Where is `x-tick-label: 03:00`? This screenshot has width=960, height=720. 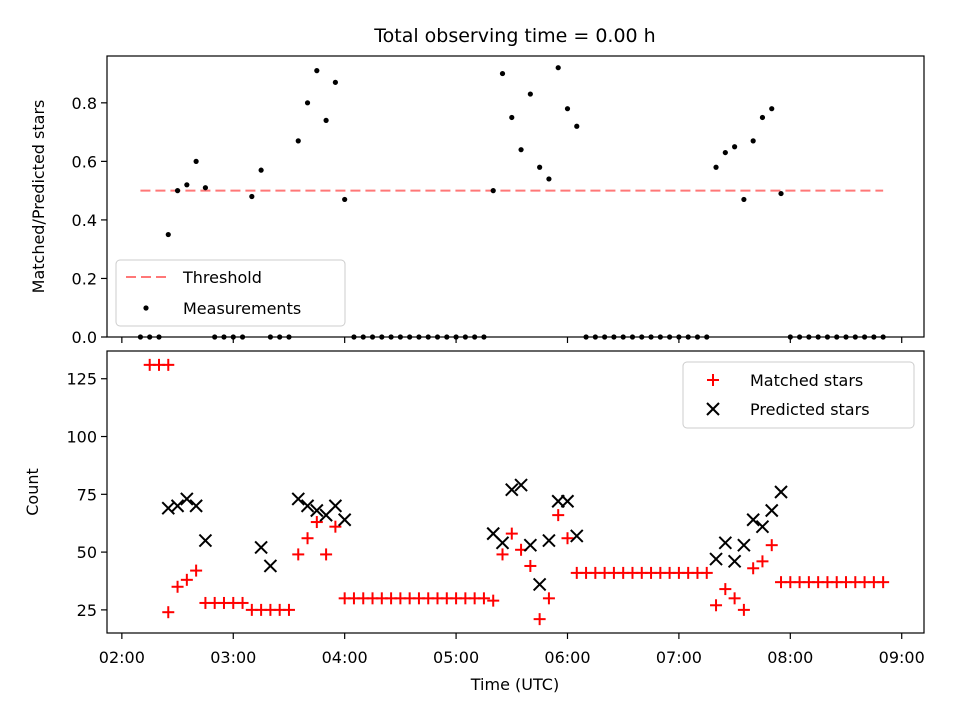 x-tick-label: 03:00 is located at coordinates (233, 657).